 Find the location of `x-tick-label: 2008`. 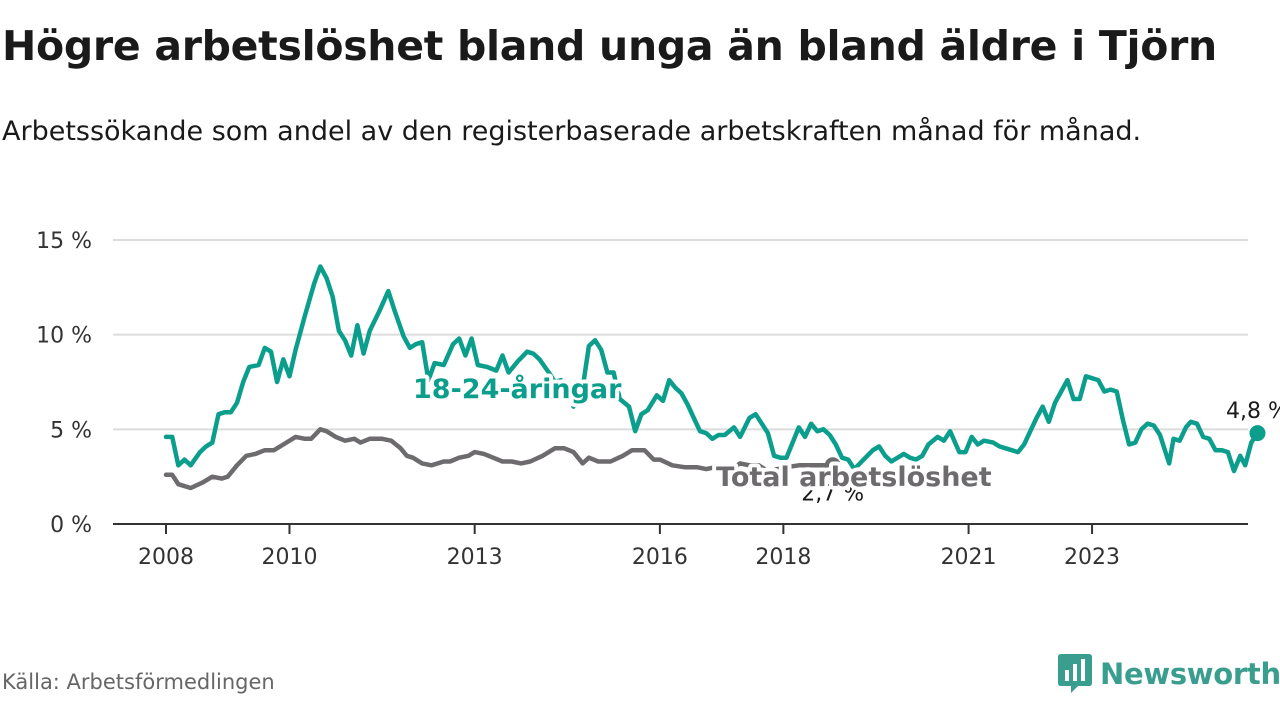

x-tick-label: 2008 is located at coordinates (166, 557).